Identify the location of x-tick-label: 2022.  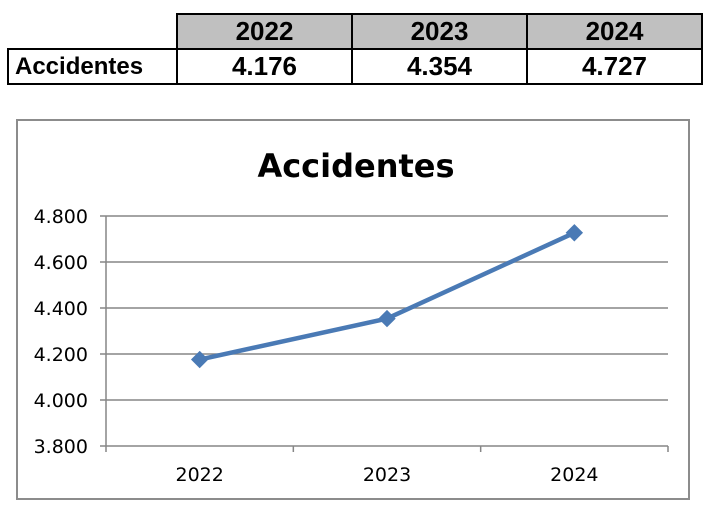
(199, 475).